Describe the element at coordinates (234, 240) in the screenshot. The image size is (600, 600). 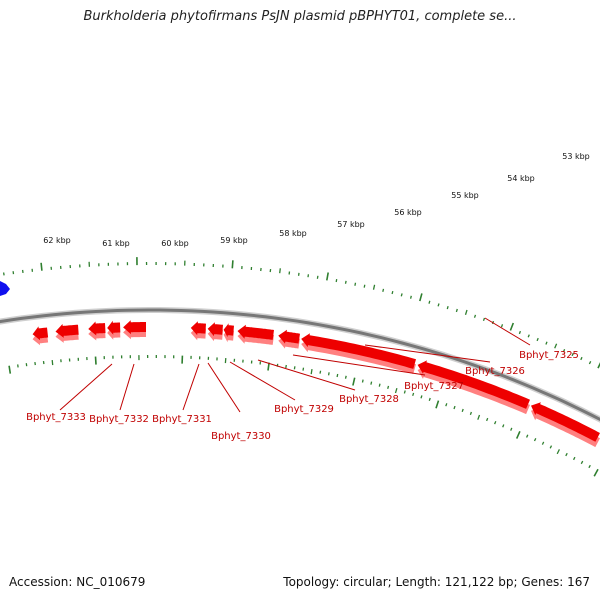
I see `kbp-label: 59 kbp` at that location.